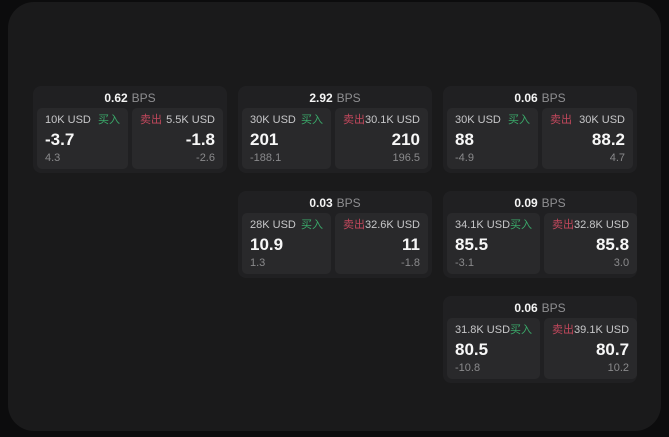 The height and width of the screenshot is (437, 669). What do you see at coordinates (602, 225) in the screenshot?
I see `sell-amount: 32.8K USD` at bounding box center [602, 225].